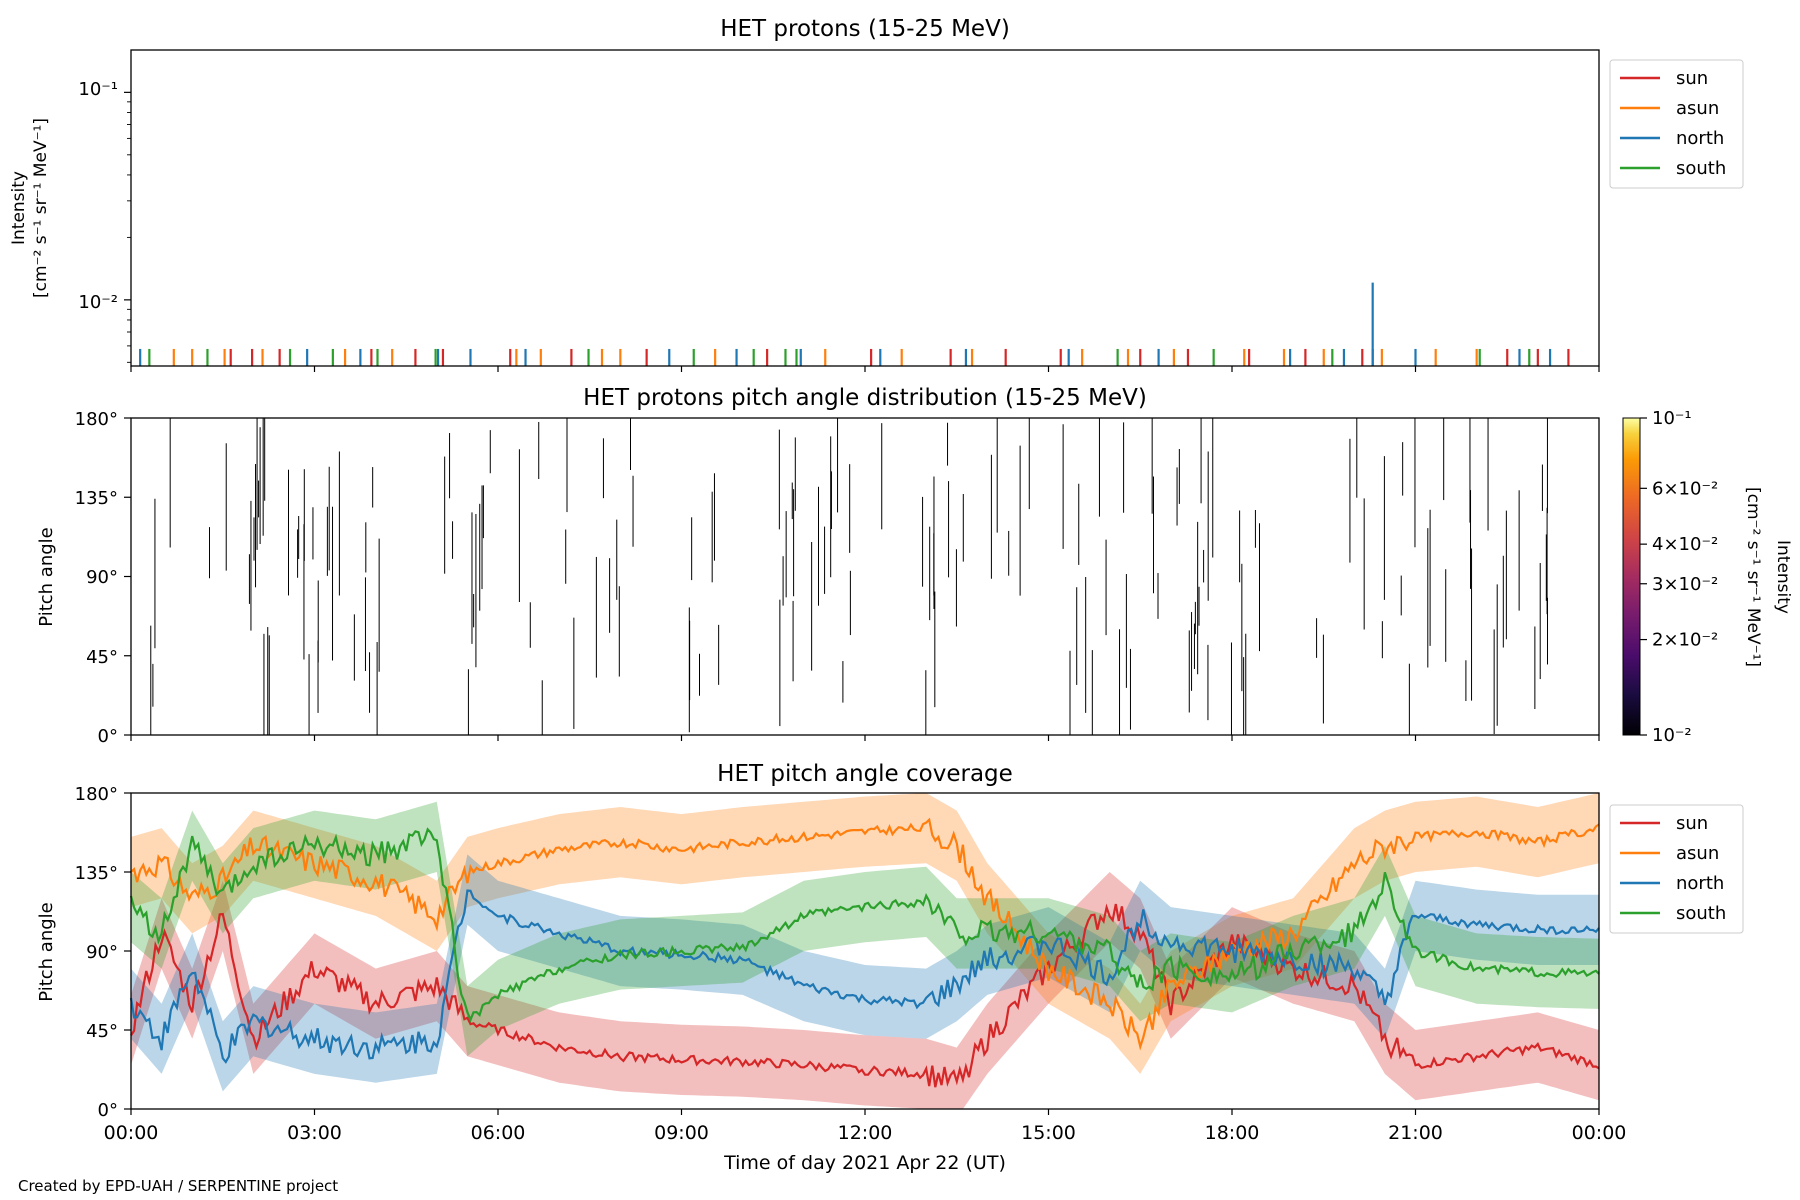 The width and height of the screenshot is (1800, 1200). What do you see at coordinates (102, 657) in the screenshot?
I see `panel2-ytick-45: 45°` at bounding box center [102, 657].